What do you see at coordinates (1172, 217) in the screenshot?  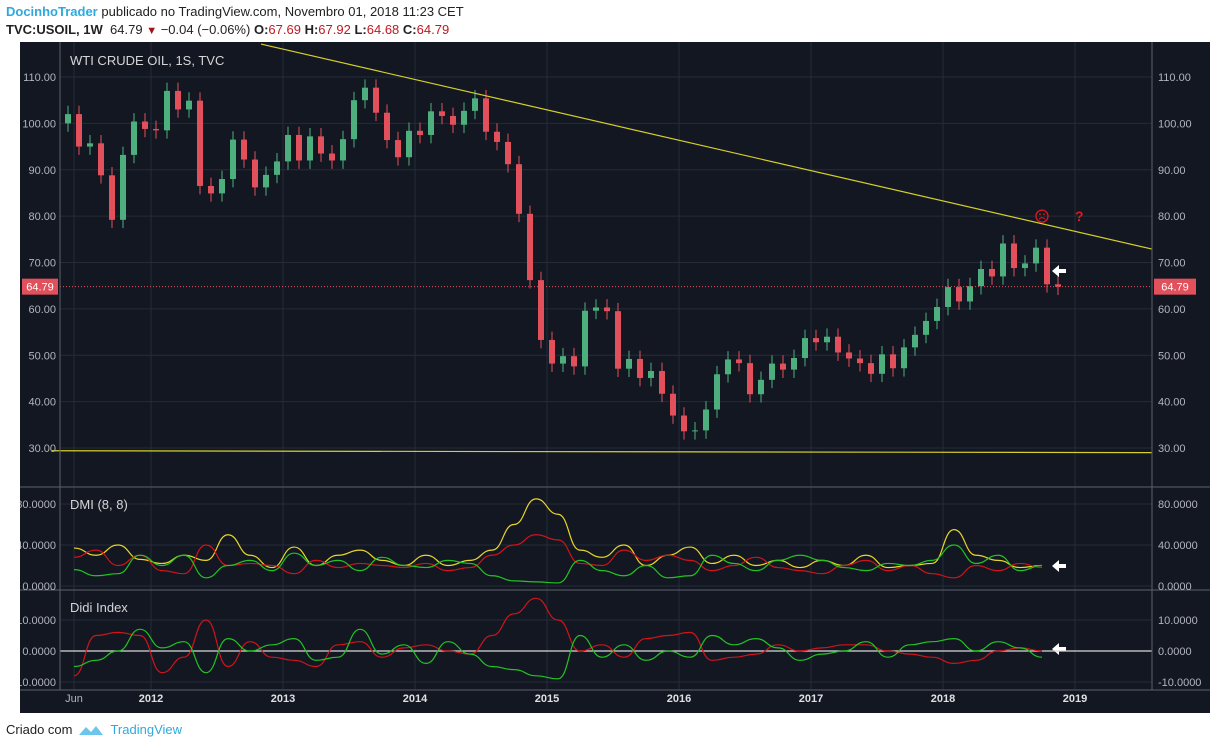 I see `price-tick-right: 80.00` at bounding box center [1172, 217].